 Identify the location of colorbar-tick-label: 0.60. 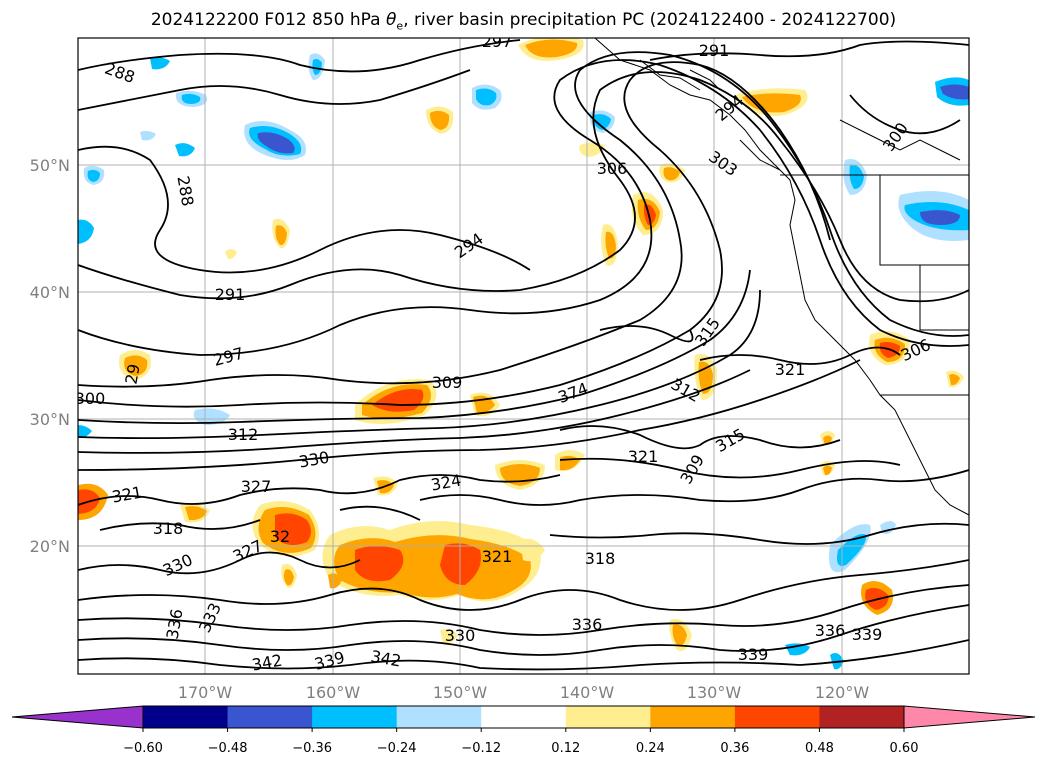
(904, 748).